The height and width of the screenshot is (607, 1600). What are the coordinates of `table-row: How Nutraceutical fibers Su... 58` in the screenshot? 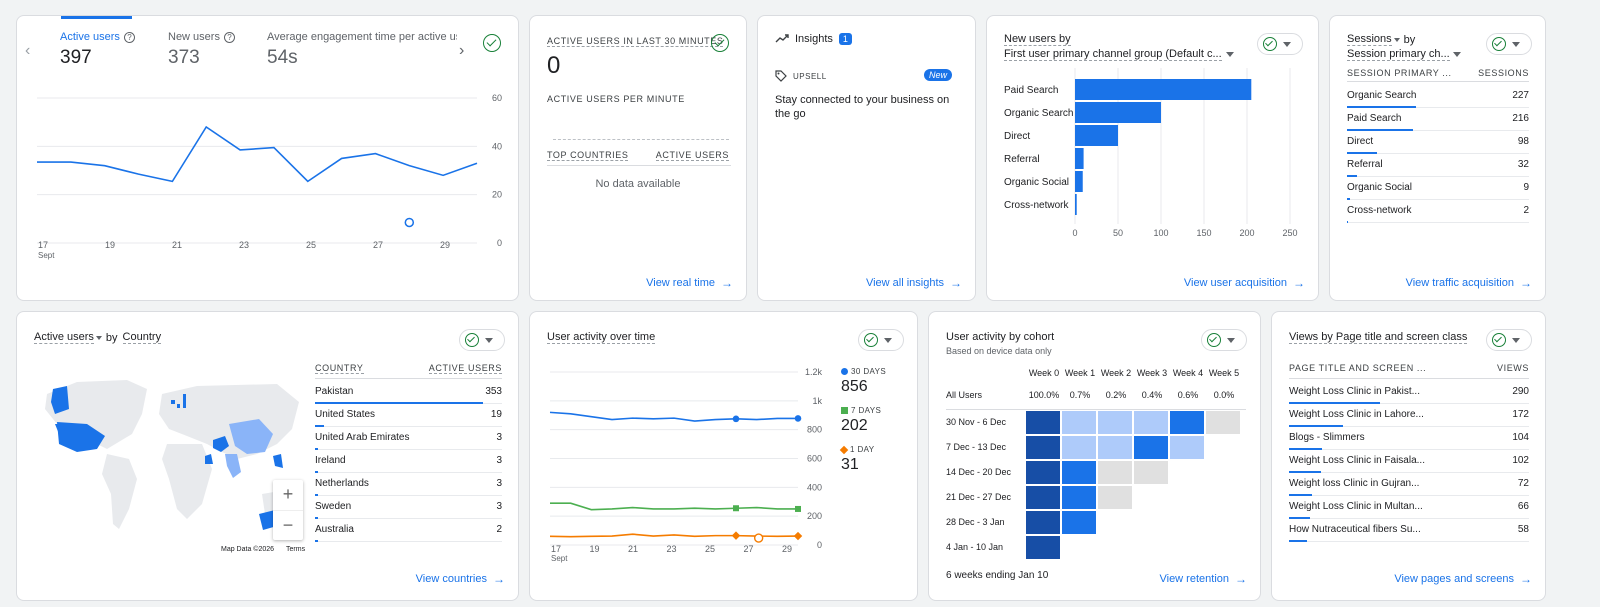 It's located at (1409, 530).